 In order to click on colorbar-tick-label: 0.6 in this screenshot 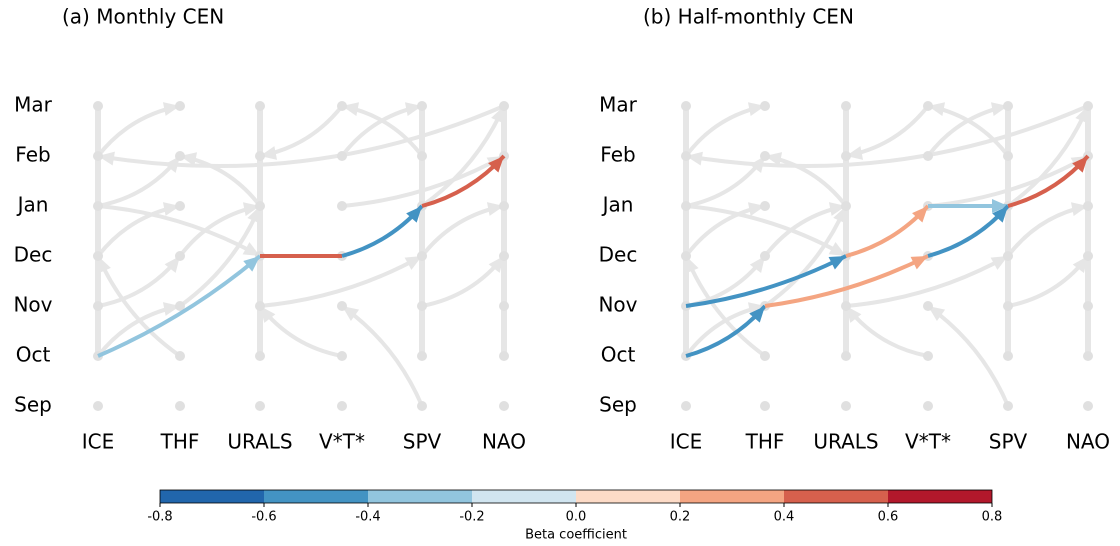, I will do `click(888, 517)`.